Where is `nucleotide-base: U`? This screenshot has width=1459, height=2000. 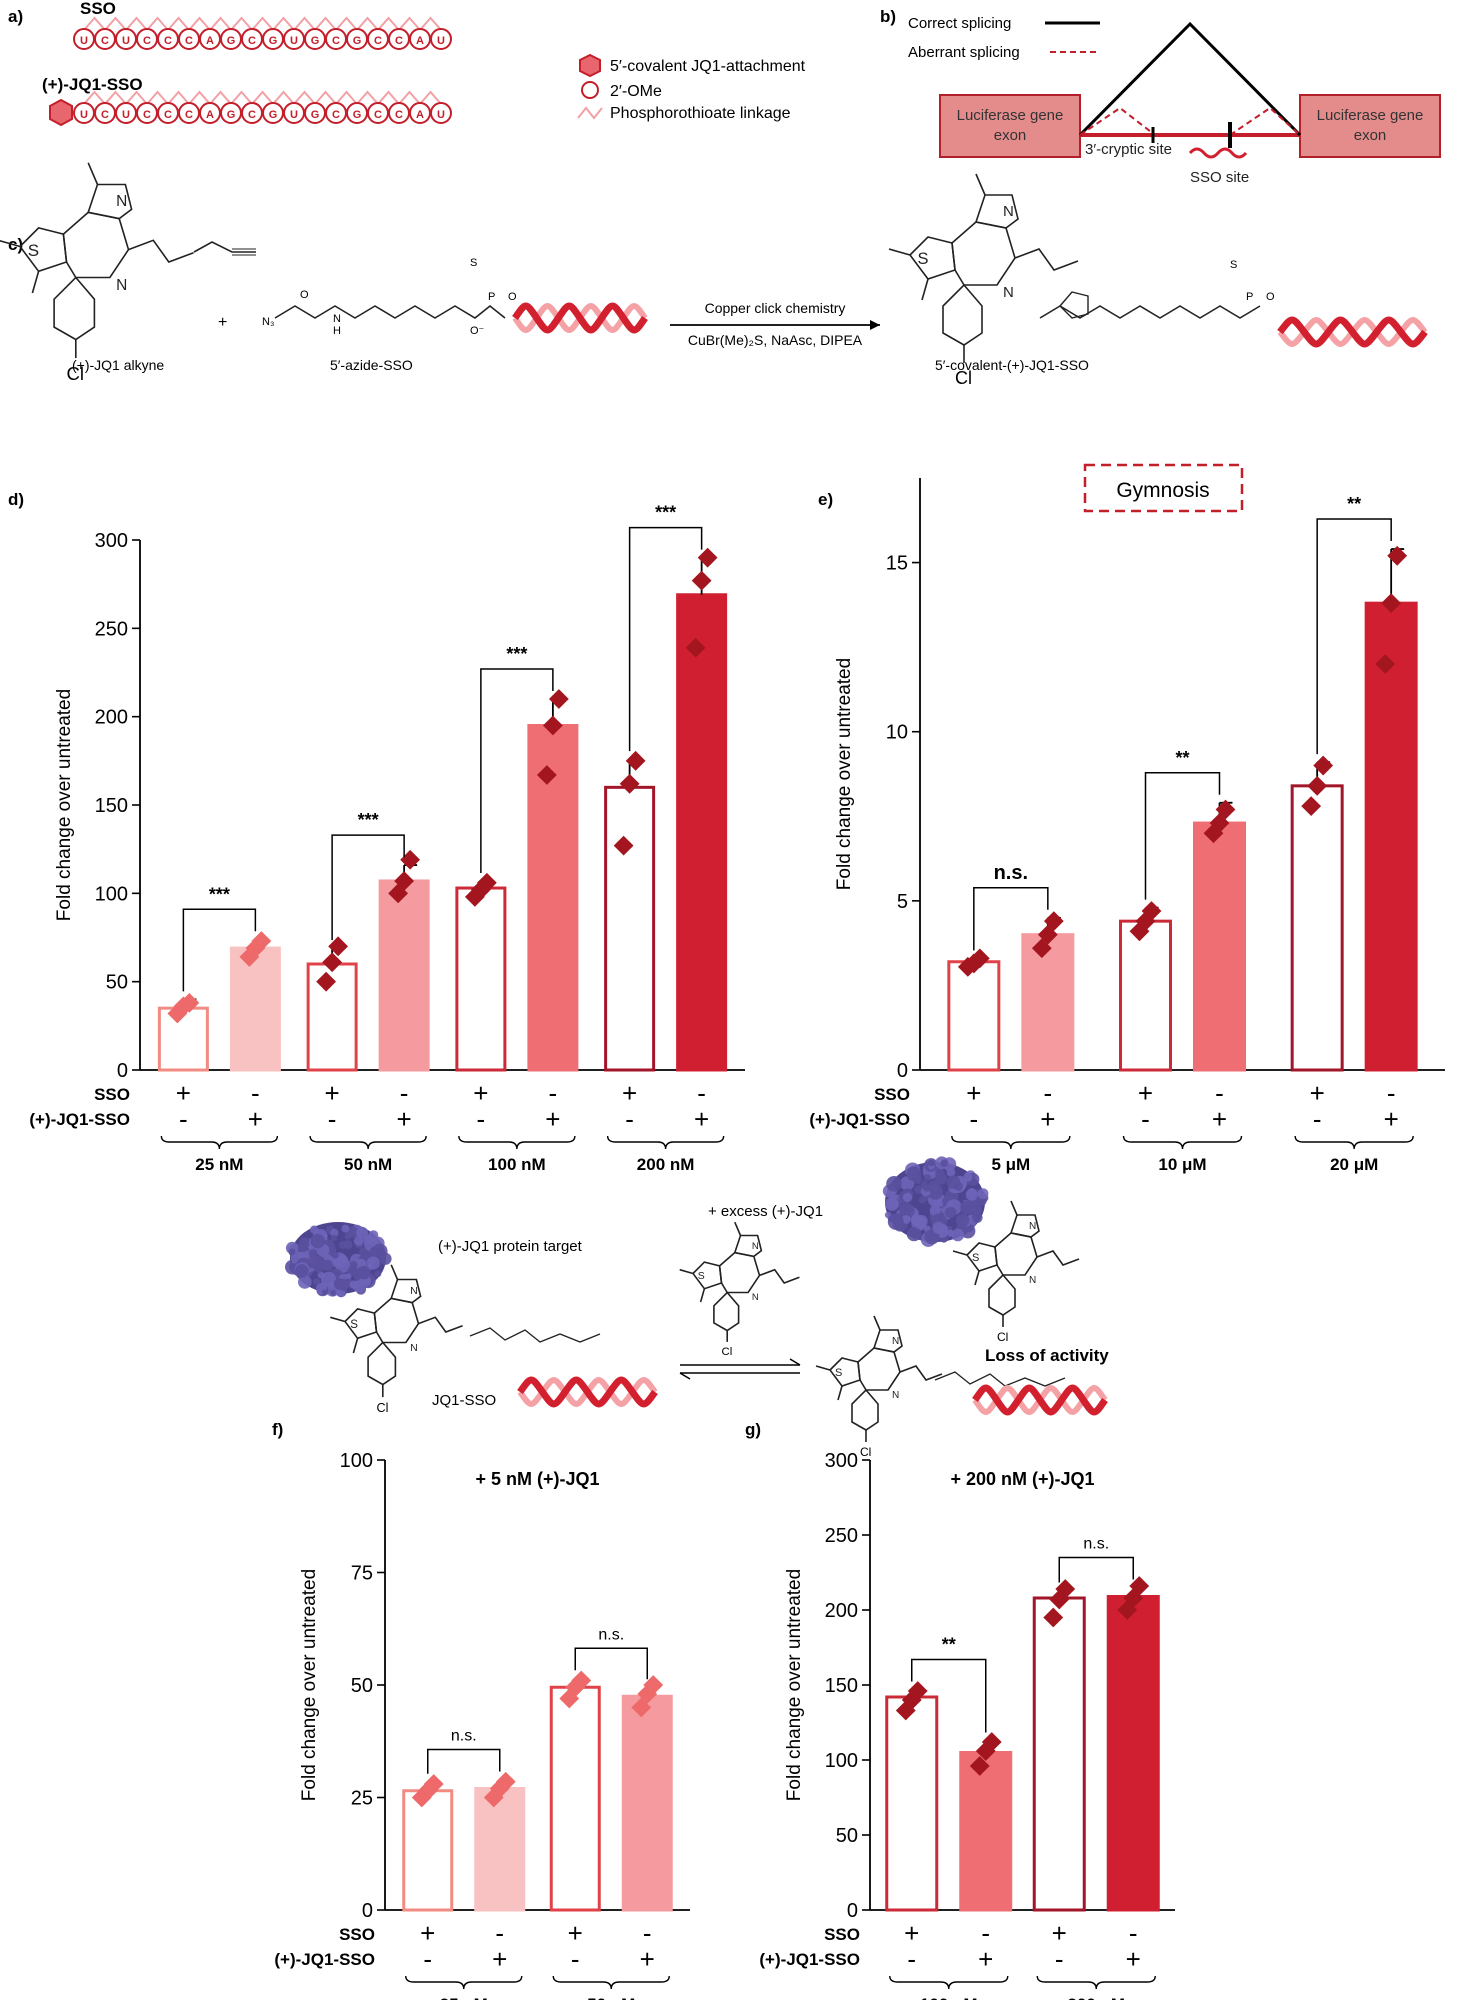
nucleotide-base: U is located at coordinates (126, 115).